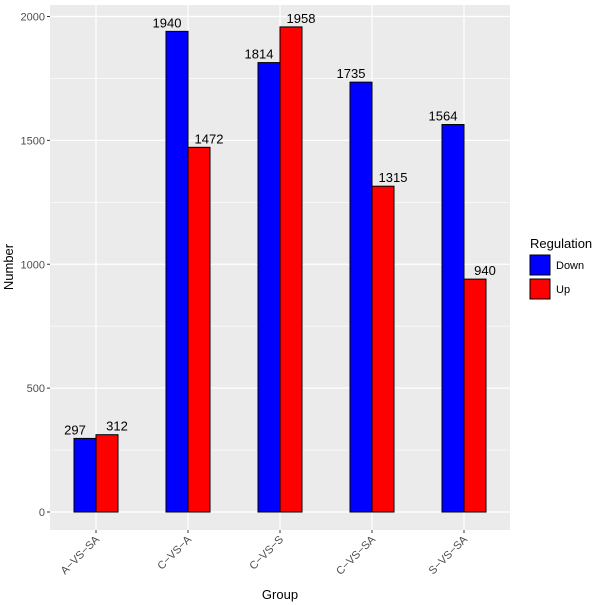 This screenshot has width=596, height=605. I want to click on data-label-down: 1814, so click(259, 54).